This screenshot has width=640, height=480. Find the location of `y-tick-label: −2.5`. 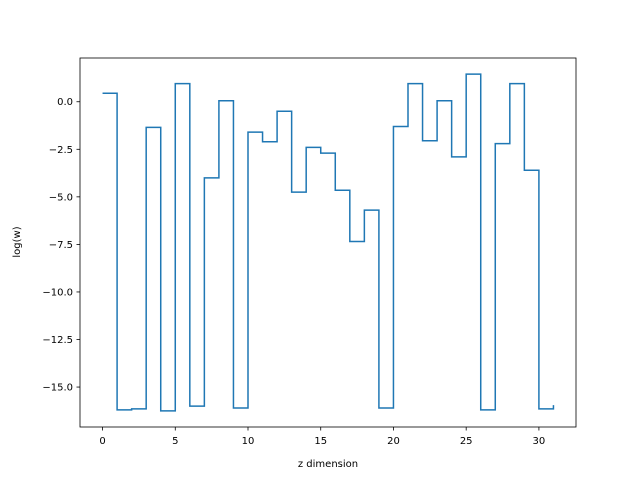

y-tick-label: −2.5 is located at coordinates (61, 150).